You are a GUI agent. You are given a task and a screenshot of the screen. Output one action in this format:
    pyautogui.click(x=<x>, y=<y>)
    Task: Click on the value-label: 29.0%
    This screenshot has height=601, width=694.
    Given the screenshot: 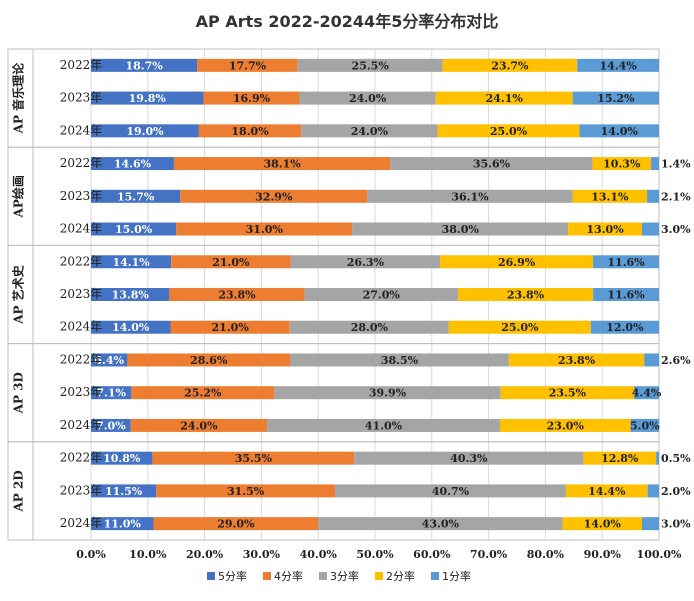 What is the action you would take?
    pyautogui.click(x=236, y=524)
    